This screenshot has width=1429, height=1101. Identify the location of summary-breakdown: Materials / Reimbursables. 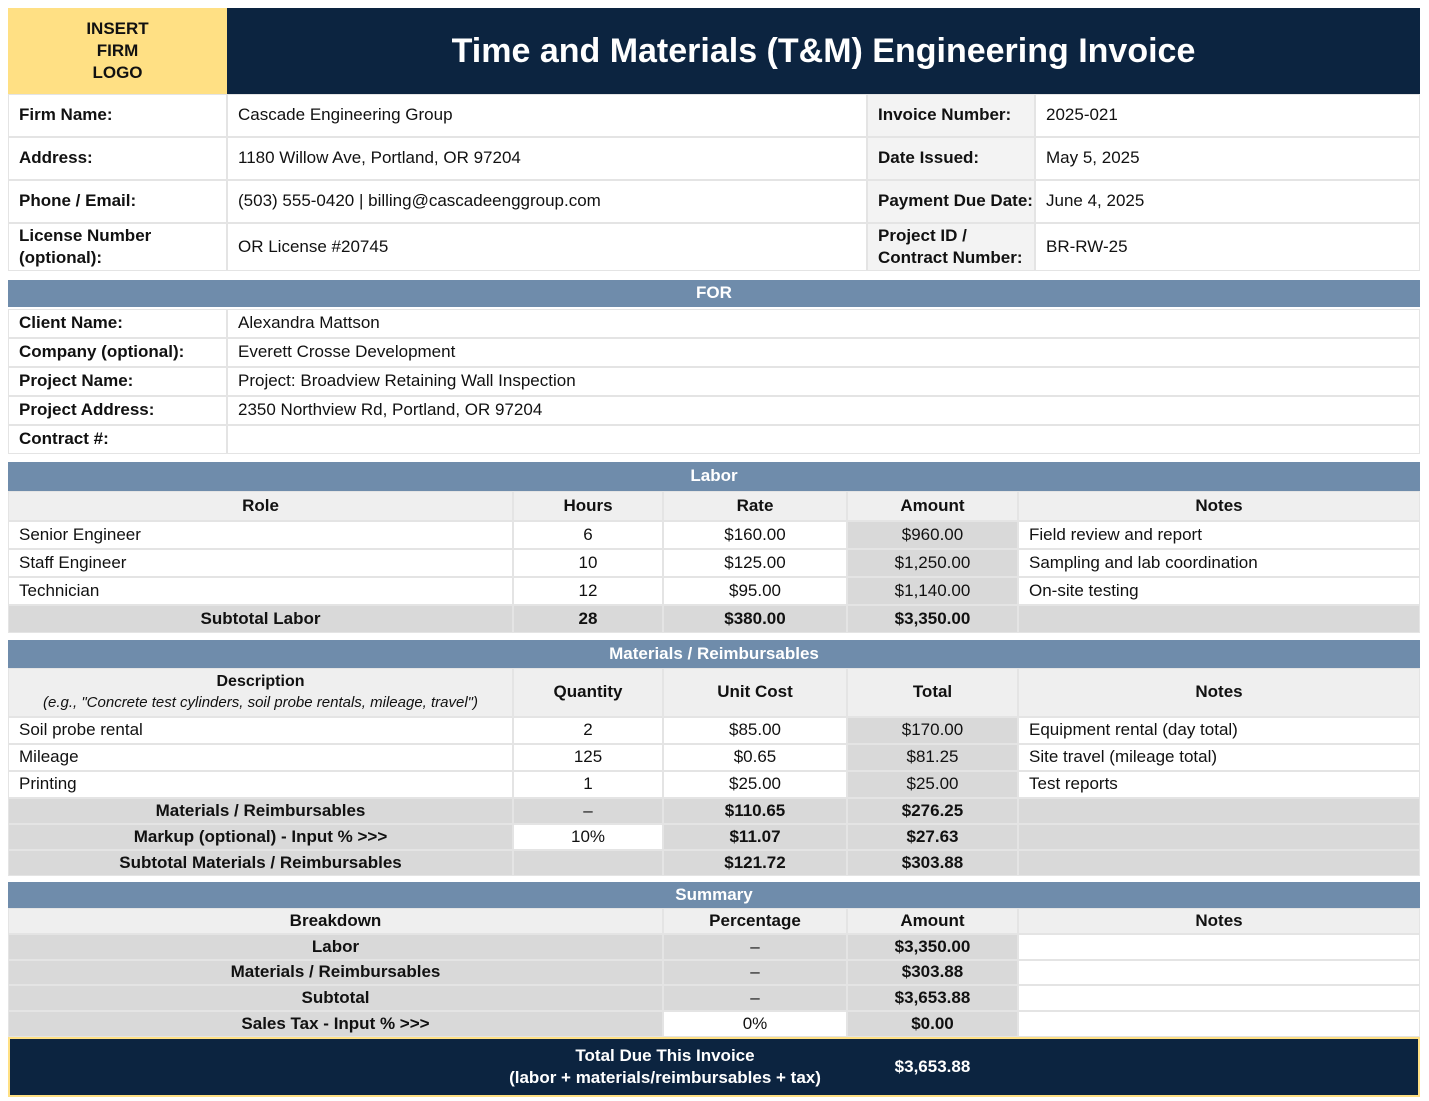
(335, 972).